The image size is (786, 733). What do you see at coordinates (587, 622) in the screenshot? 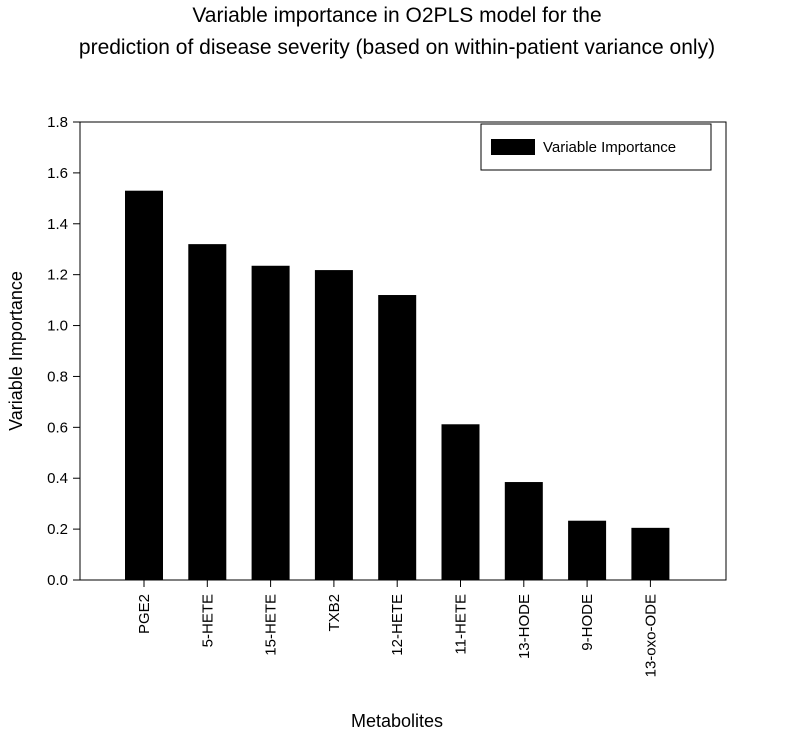
I see `x-tick-label: 9-HODE` at bounding box center [587, 622].